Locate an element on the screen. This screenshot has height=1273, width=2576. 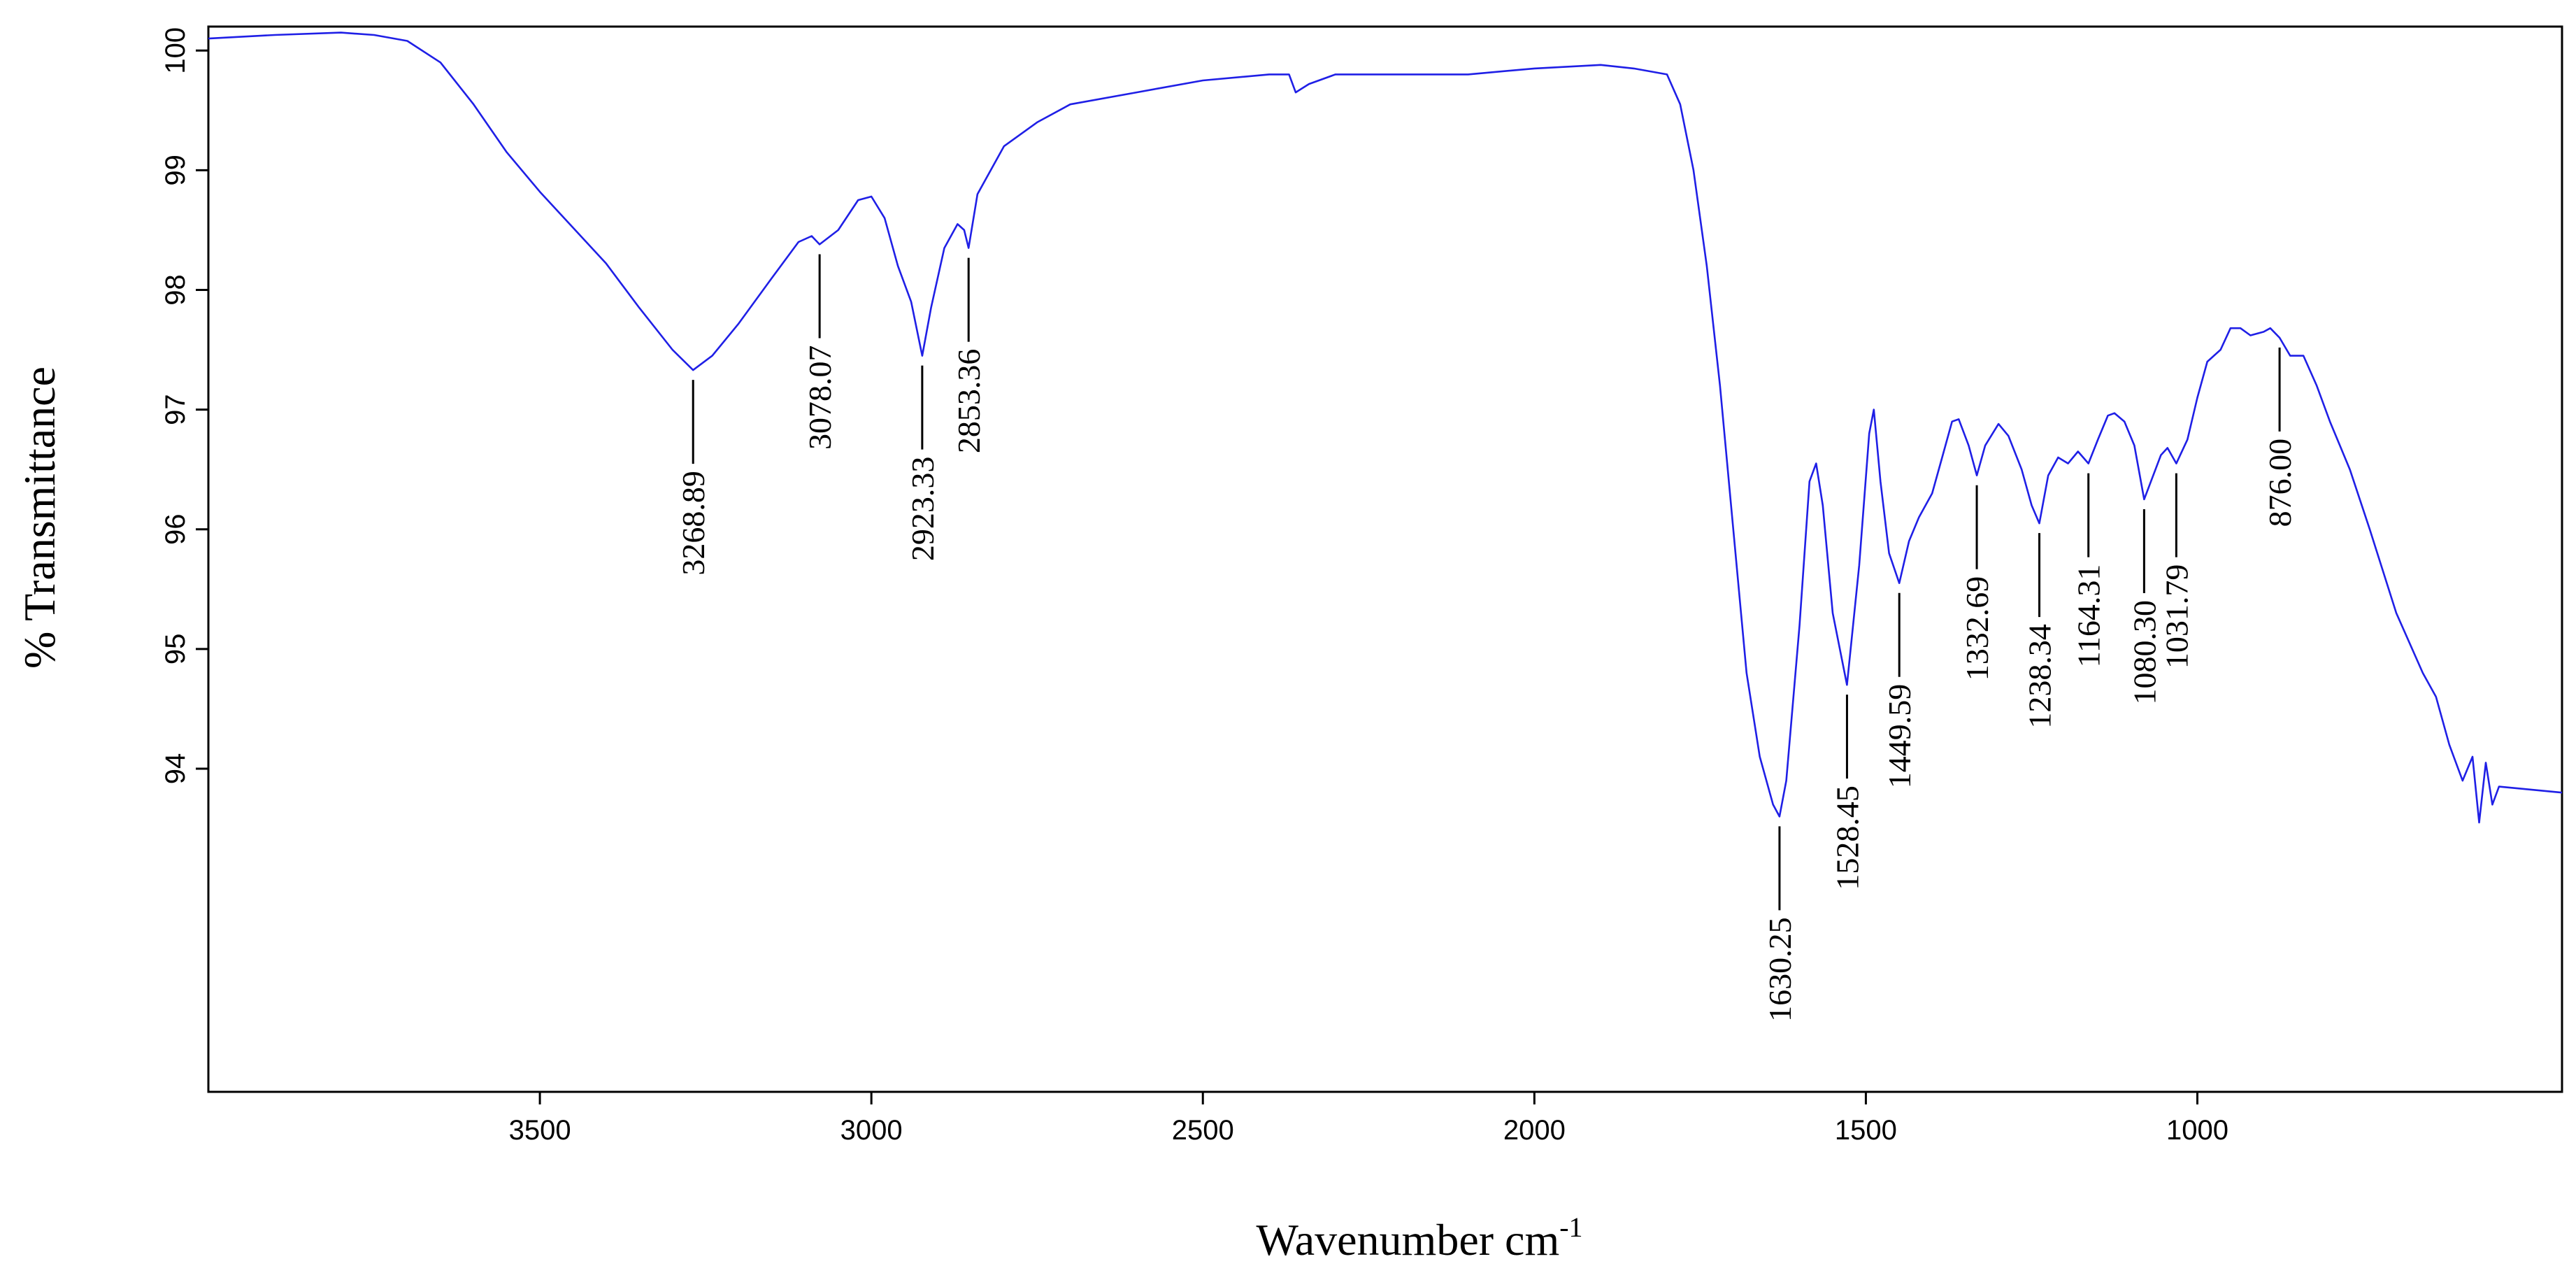
x-tick-label-1000: 1000 is located at coordinates (2197, 1130).